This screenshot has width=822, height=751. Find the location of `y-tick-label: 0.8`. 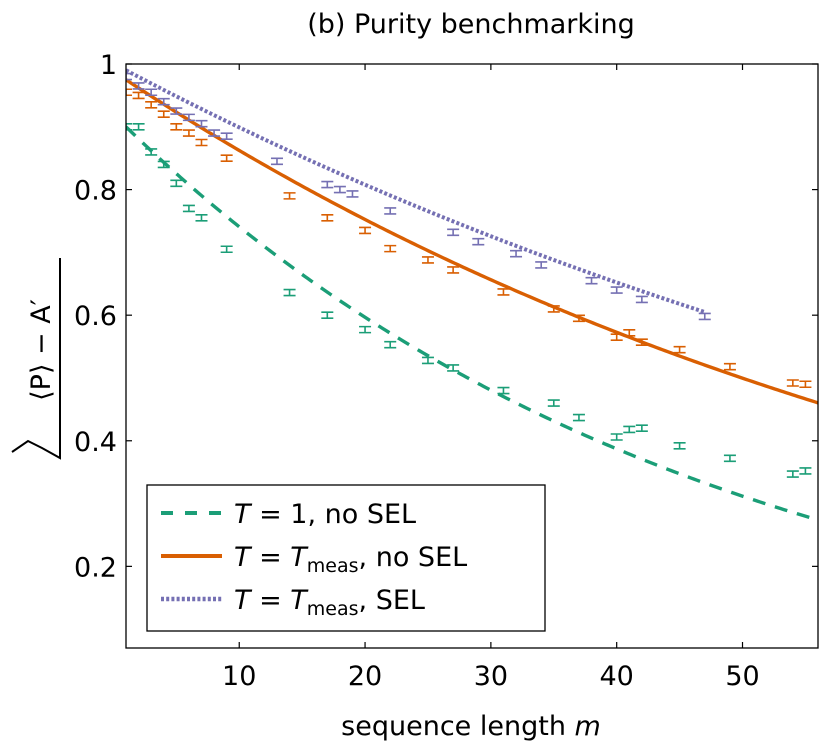

y-tick-label: 0.8 is located at coordinates (95, 191).